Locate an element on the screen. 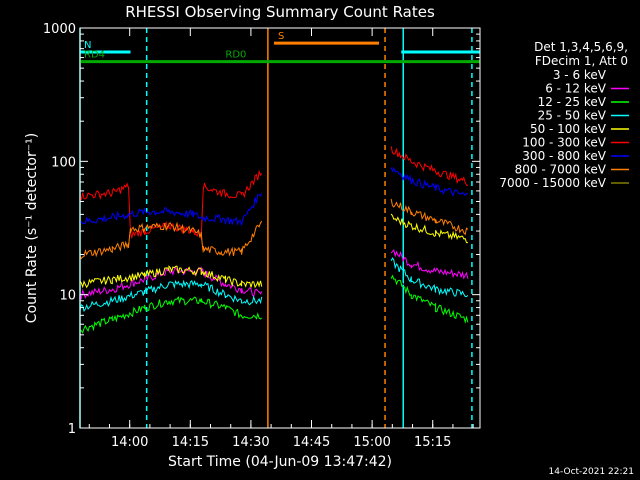  x-tick-label-1: 14:15 is located at coordinates (190, 442).